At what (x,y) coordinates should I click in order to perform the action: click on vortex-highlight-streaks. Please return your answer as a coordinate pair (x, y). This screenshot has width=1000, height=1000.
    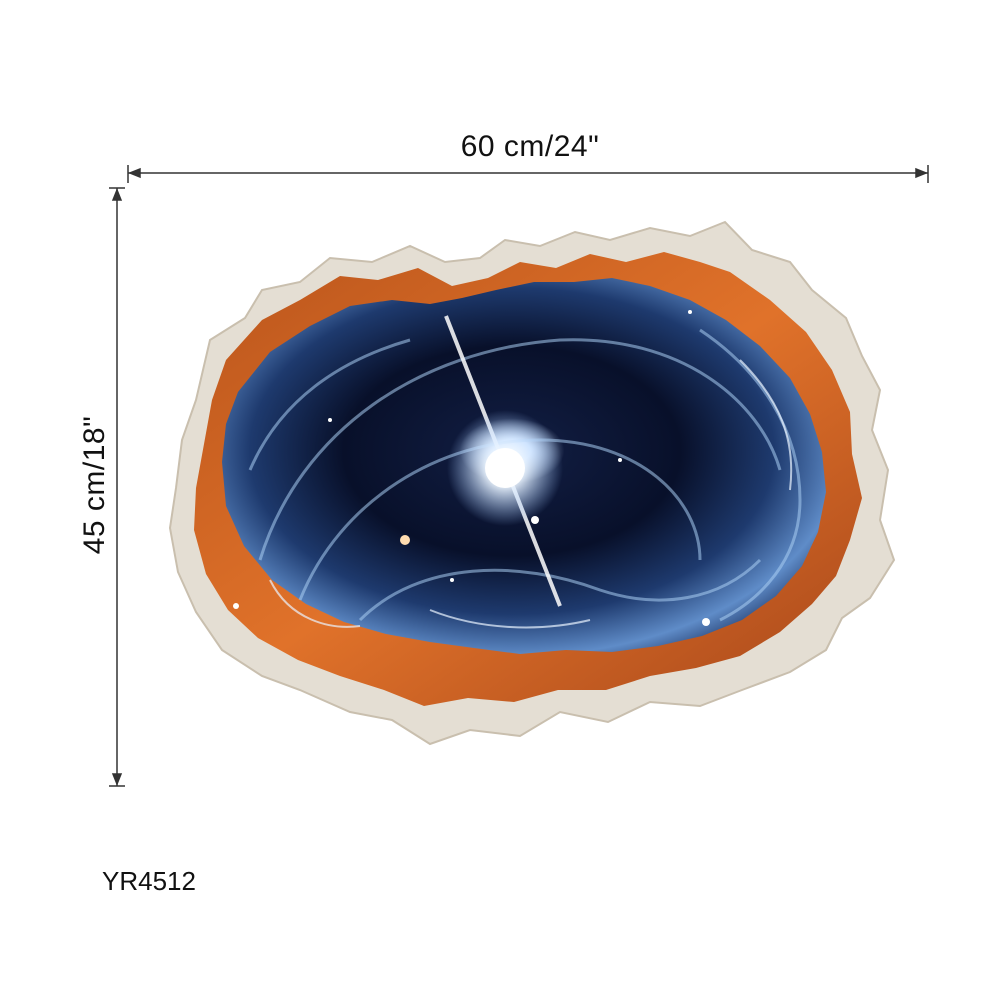
    Looking at the image, I should click on (531, 494).